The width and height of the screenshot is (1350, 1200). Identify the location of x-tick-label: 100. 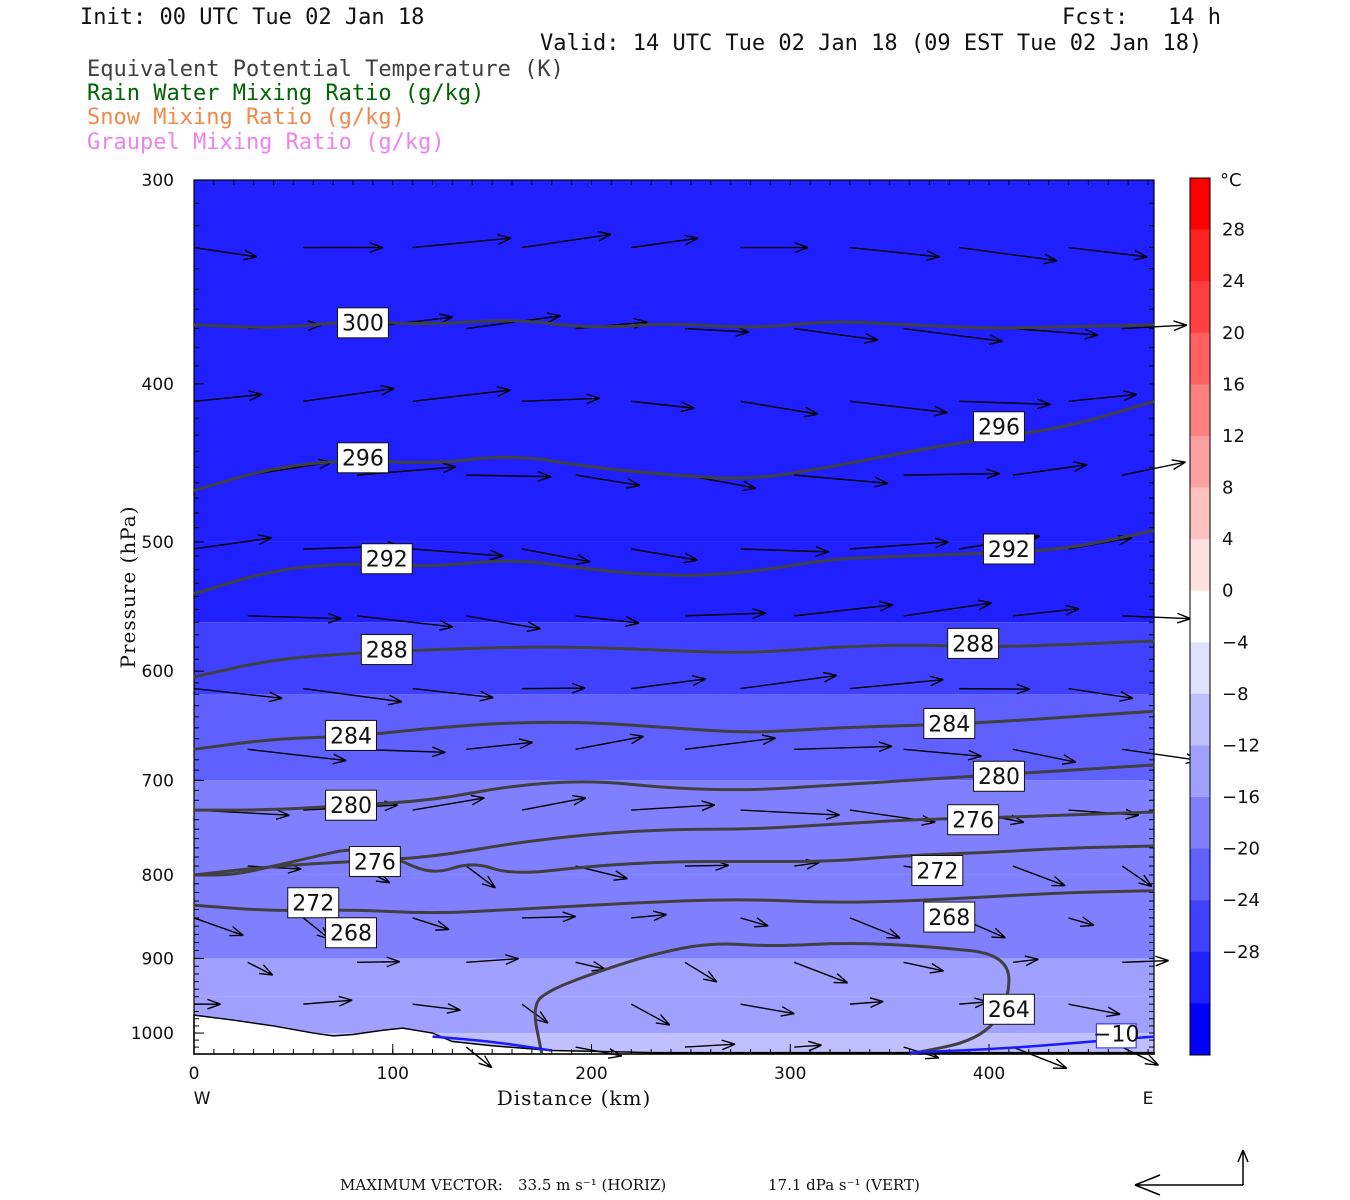
(393, 1074).